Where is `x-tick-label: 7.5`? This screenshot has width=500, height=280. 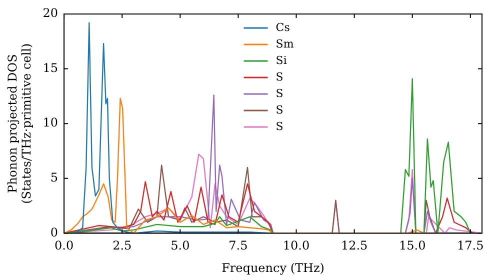 x-tick-label: 7.5 is located at coordinates (238, 245).